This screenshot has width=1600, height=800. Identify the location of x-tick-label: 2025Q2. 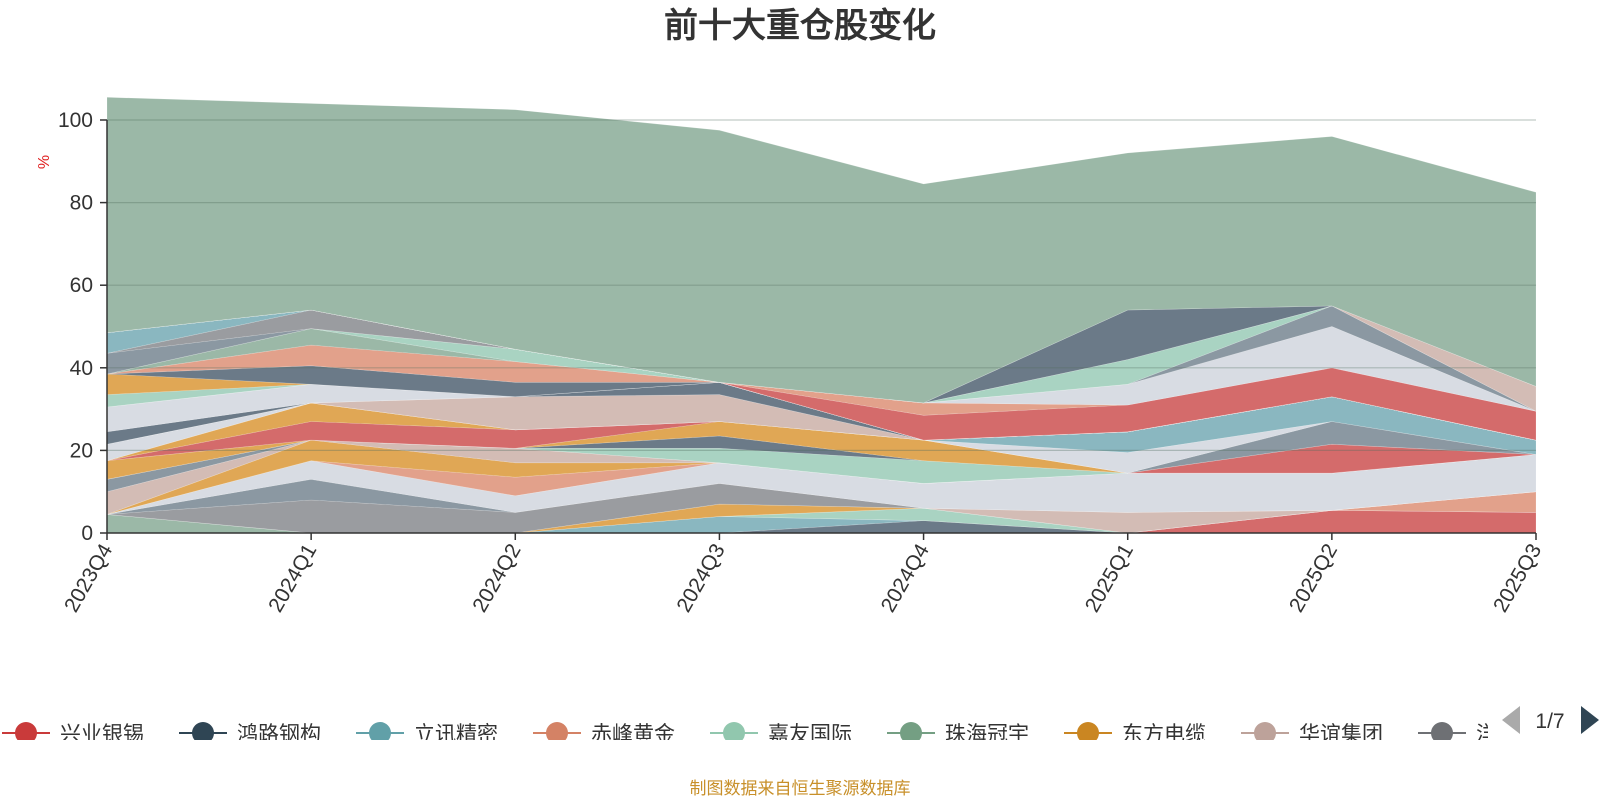
(1313, 578).